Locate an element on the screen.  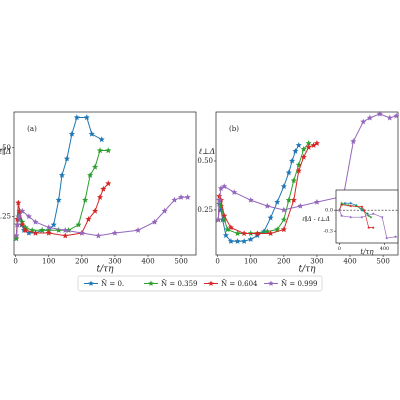
legend-box is located at coordinates (200, 283).